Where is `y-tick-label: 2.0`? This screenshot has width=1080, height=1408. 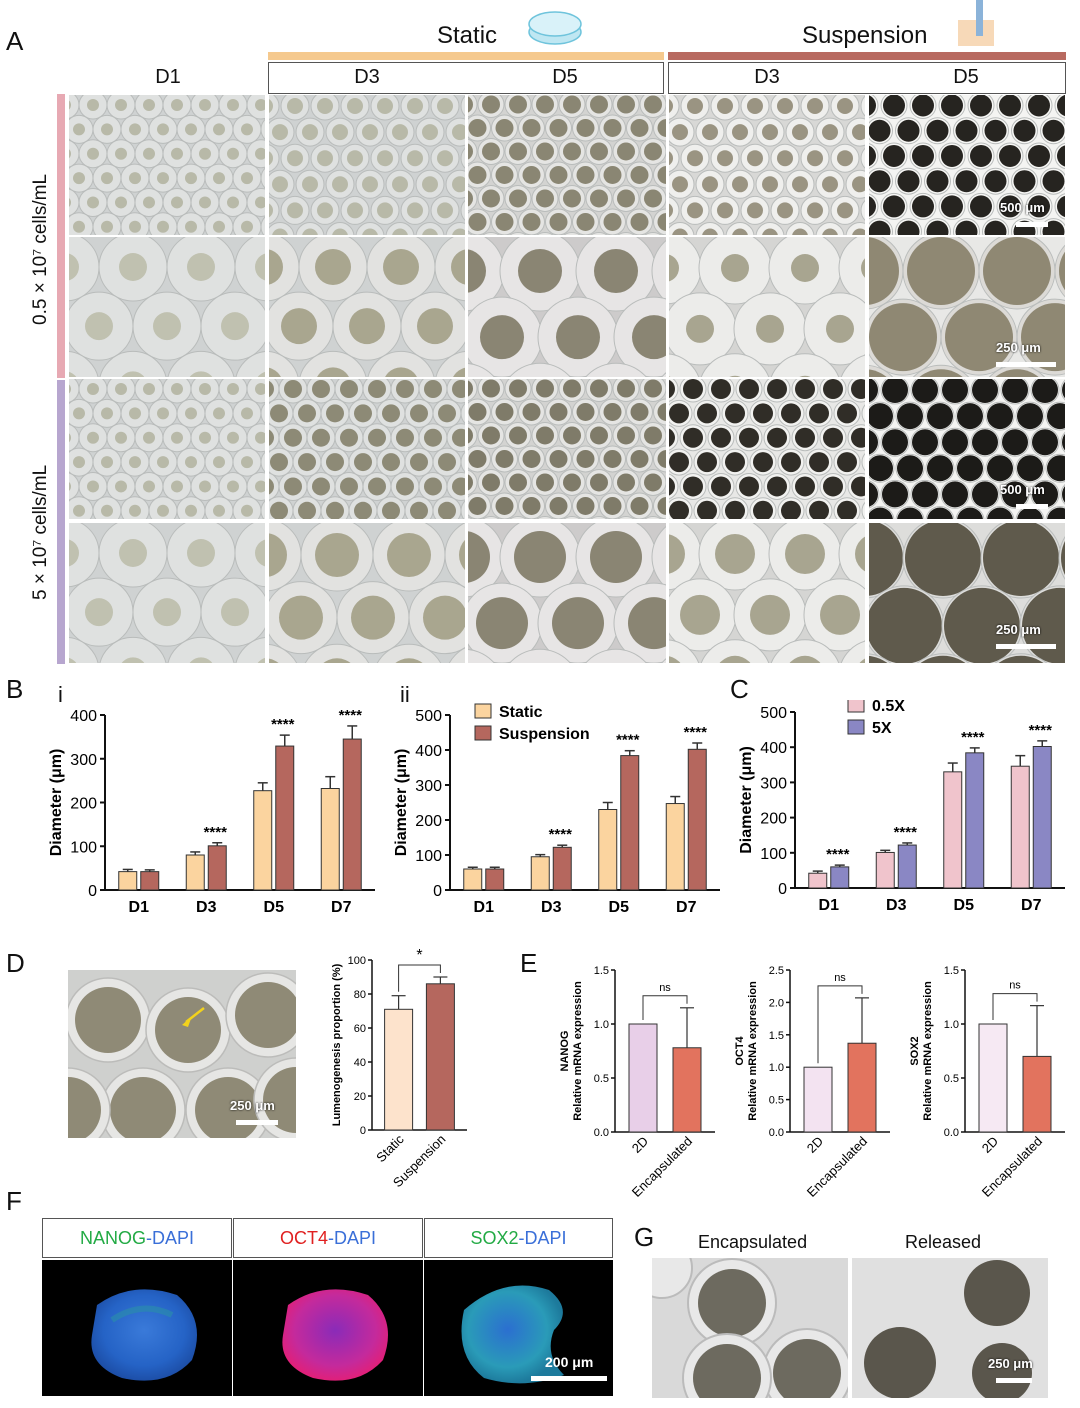
y-tick-label: 2.0 is located at coordinates (776, 1003).